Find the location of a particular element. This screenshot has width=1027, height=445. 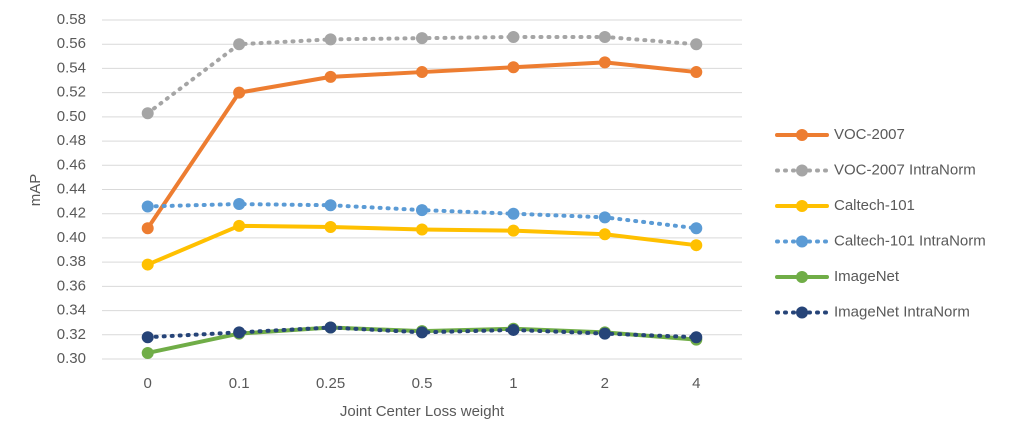

y-tick-label: 0.30 is located at coordinates (71, 358).